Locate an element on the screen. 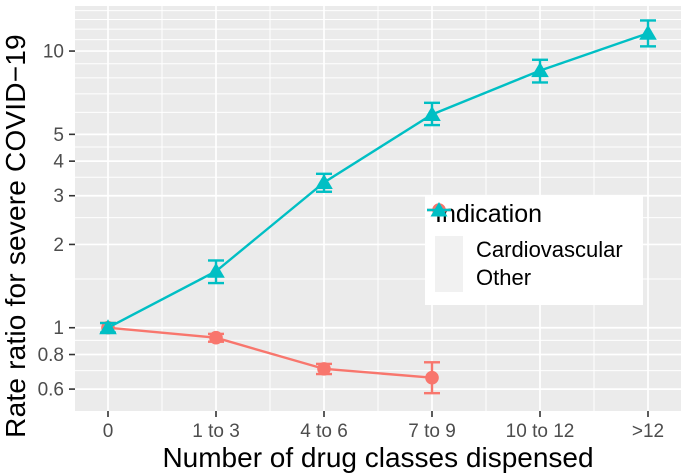  legend-entry-cardiovascular: Cardiovascular is located at coordinates (535, 233).